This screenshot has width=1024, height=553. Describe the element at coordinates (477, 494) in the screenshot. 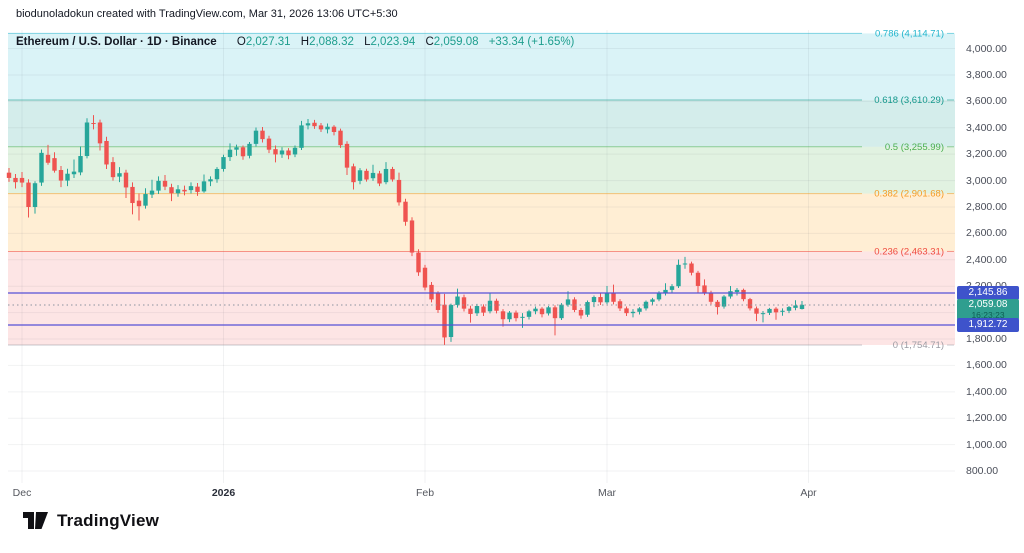

I see `time-axis: Dec 2026 Feb Mar Apr` at that location.